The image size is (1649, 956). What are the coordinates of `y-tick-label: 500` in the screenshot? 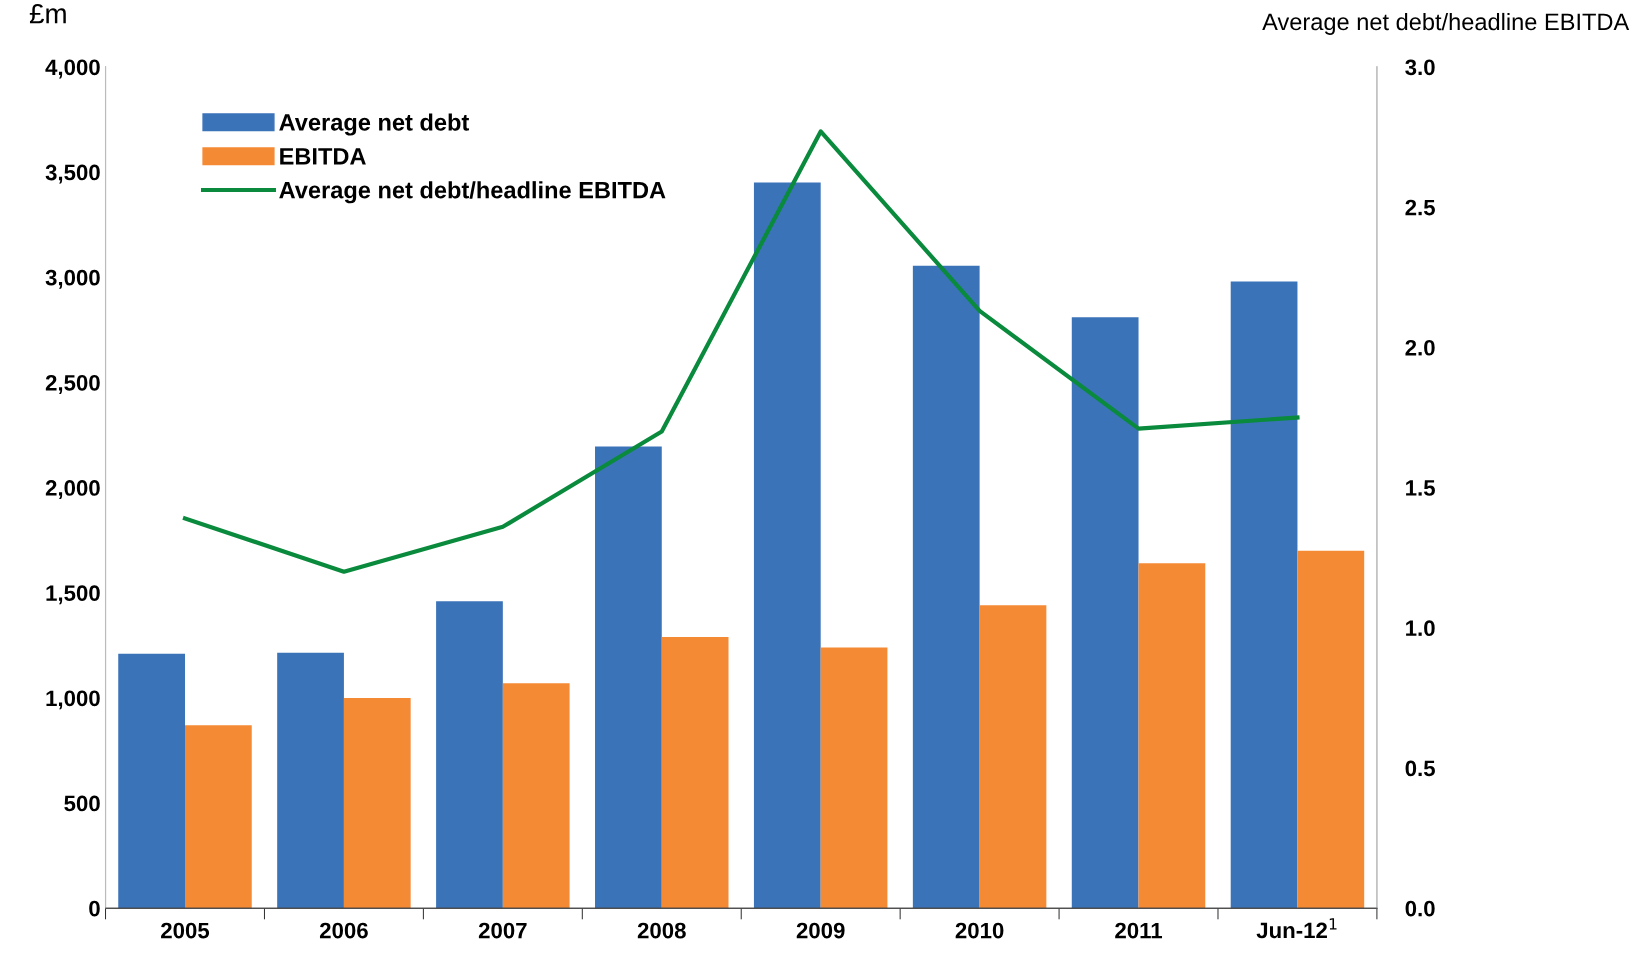 It's located at (82, 803).